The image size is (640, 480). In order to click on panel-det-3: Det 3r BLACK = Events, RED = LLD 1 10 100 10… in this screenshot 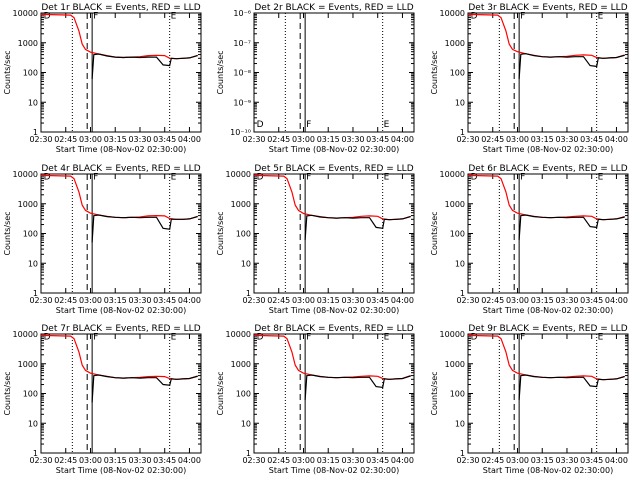, I will do `click(529, 78)`.